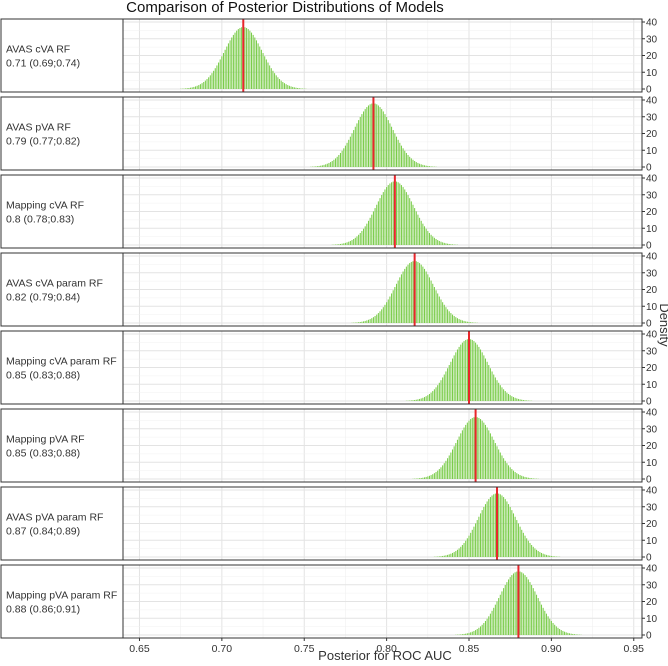  What do you see at coordinates (139, 649) in the screenshot?
I see `x-tick-label: 0.65` at bounding box center [139, 649].